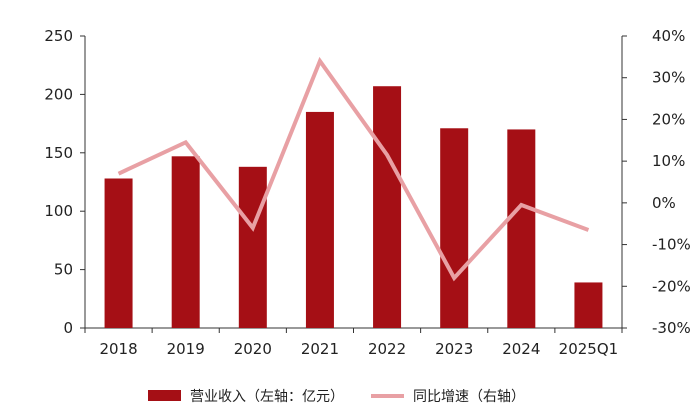 This screenshot has width=700, height=420. Describe the element at coordinates (454, 228) in the screenshot. I see `bar-2023` at that location.